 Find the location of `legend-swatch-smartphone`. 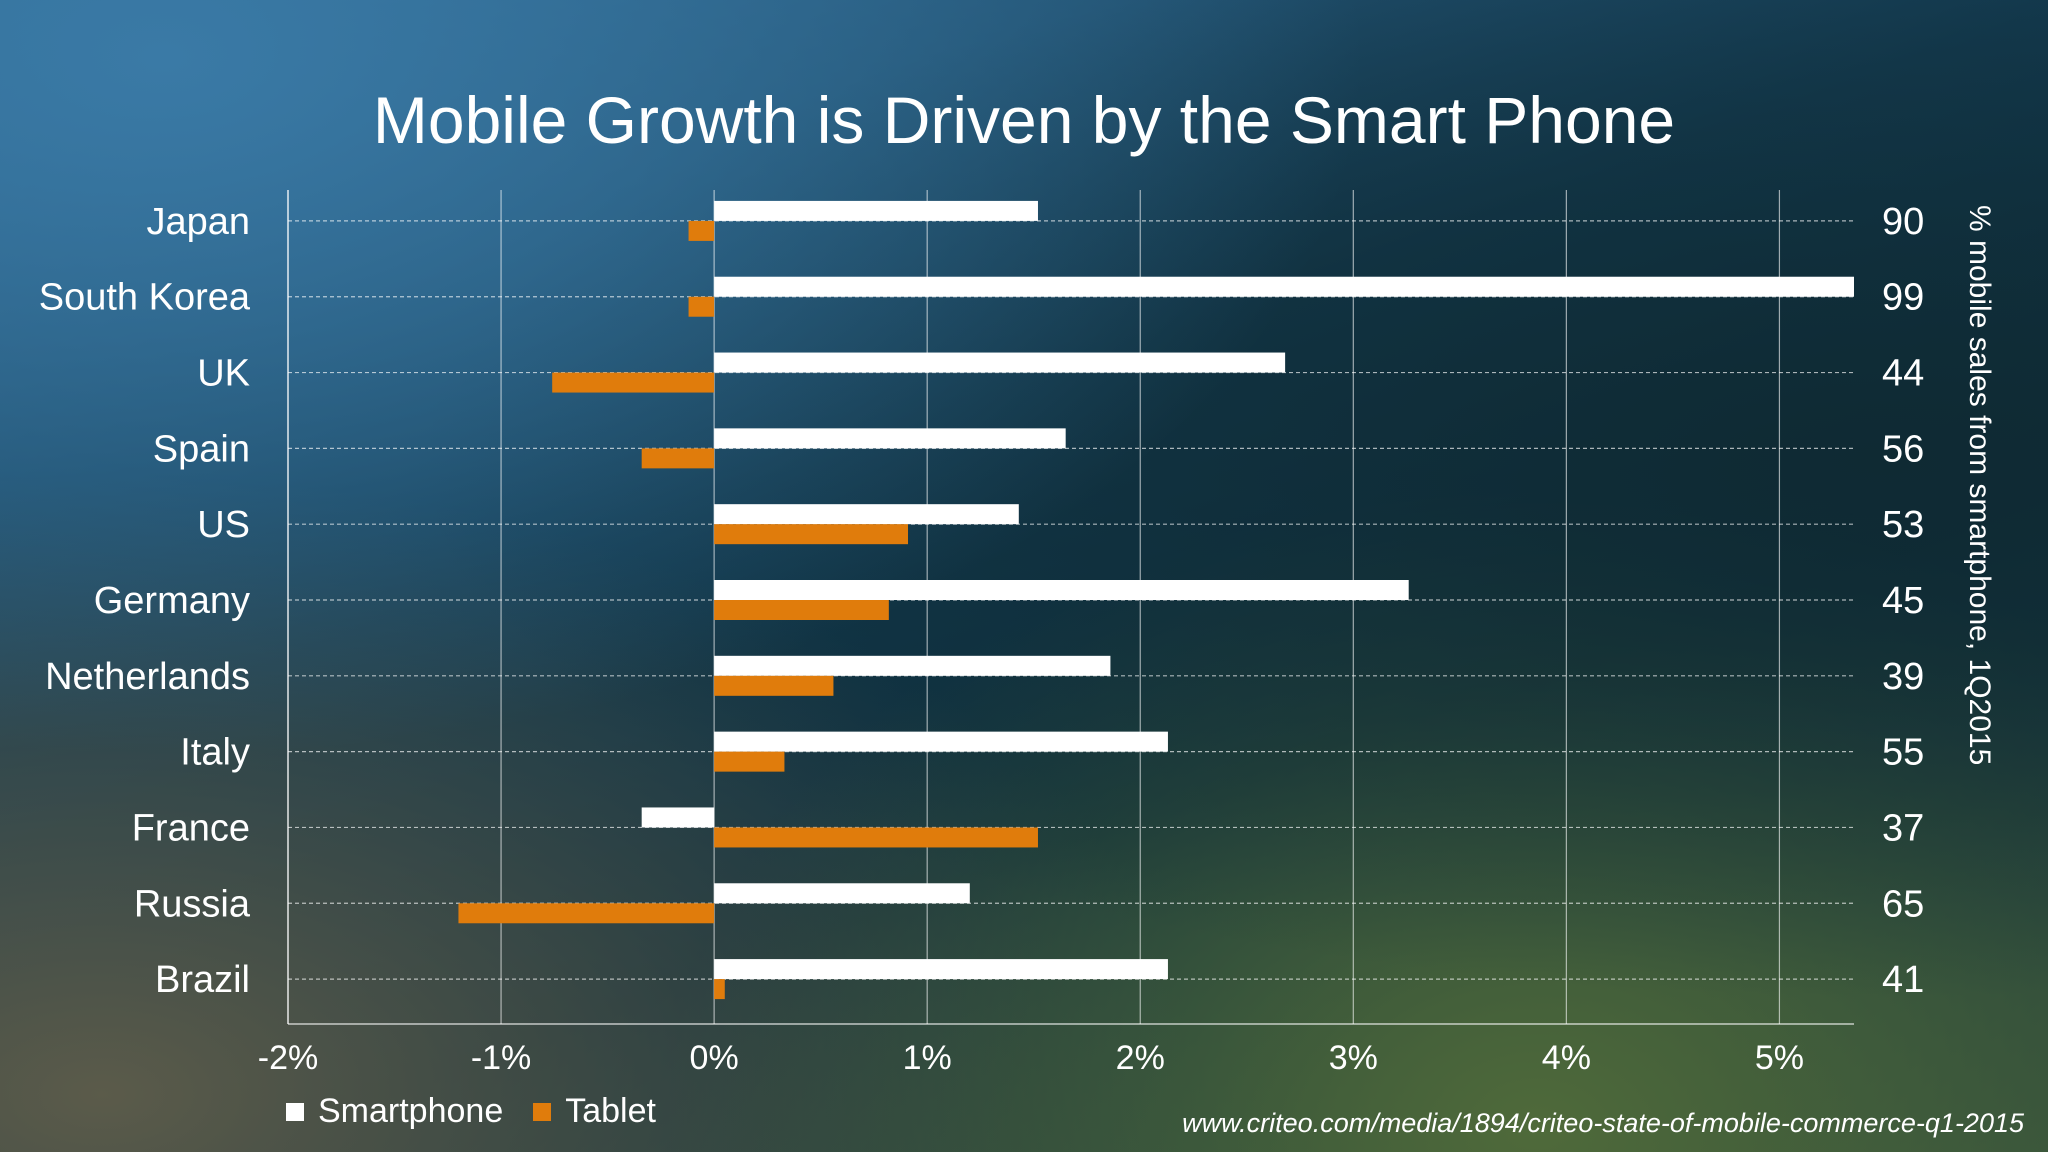

legend-swatch-smartphone is located at coordinates (295, 1111).